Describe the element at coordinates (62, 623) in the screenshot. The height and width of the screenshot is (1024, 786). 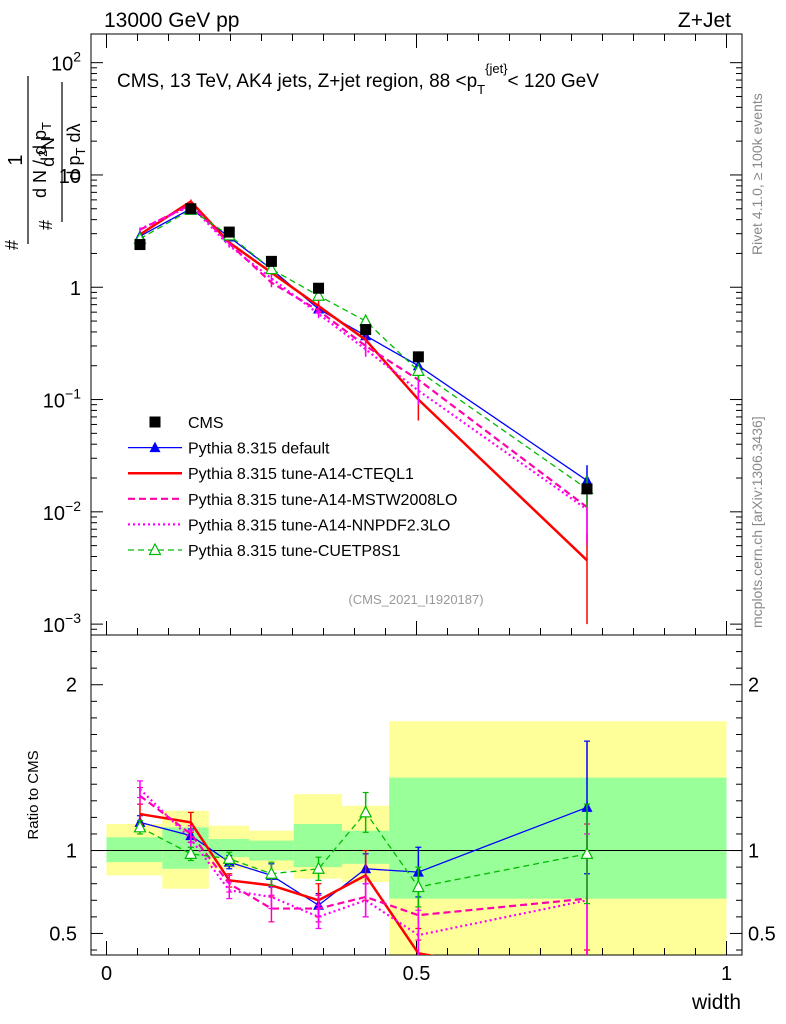
I see `y-tick-label-0: 10⁻³` at that location.